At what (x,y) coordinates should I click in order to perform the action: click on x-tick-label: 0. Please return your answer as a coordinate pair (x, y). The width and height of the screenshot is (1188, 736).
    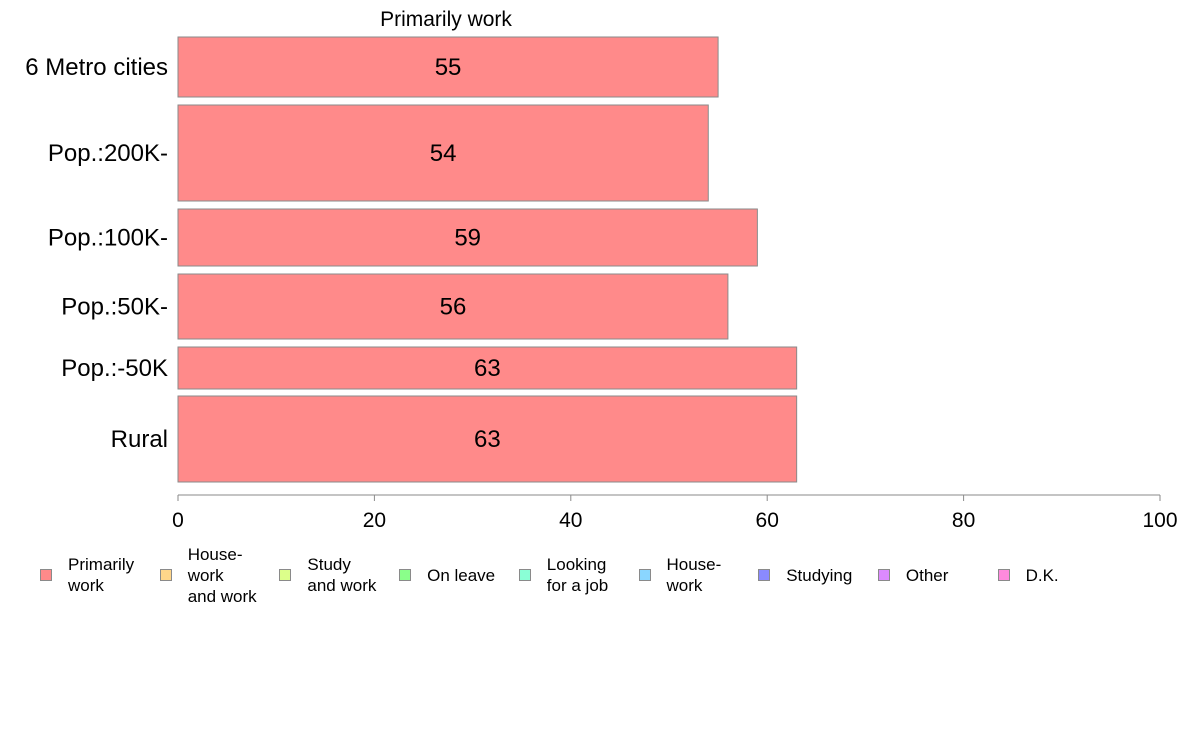
    Looking at the image, I should click on (178, 519).